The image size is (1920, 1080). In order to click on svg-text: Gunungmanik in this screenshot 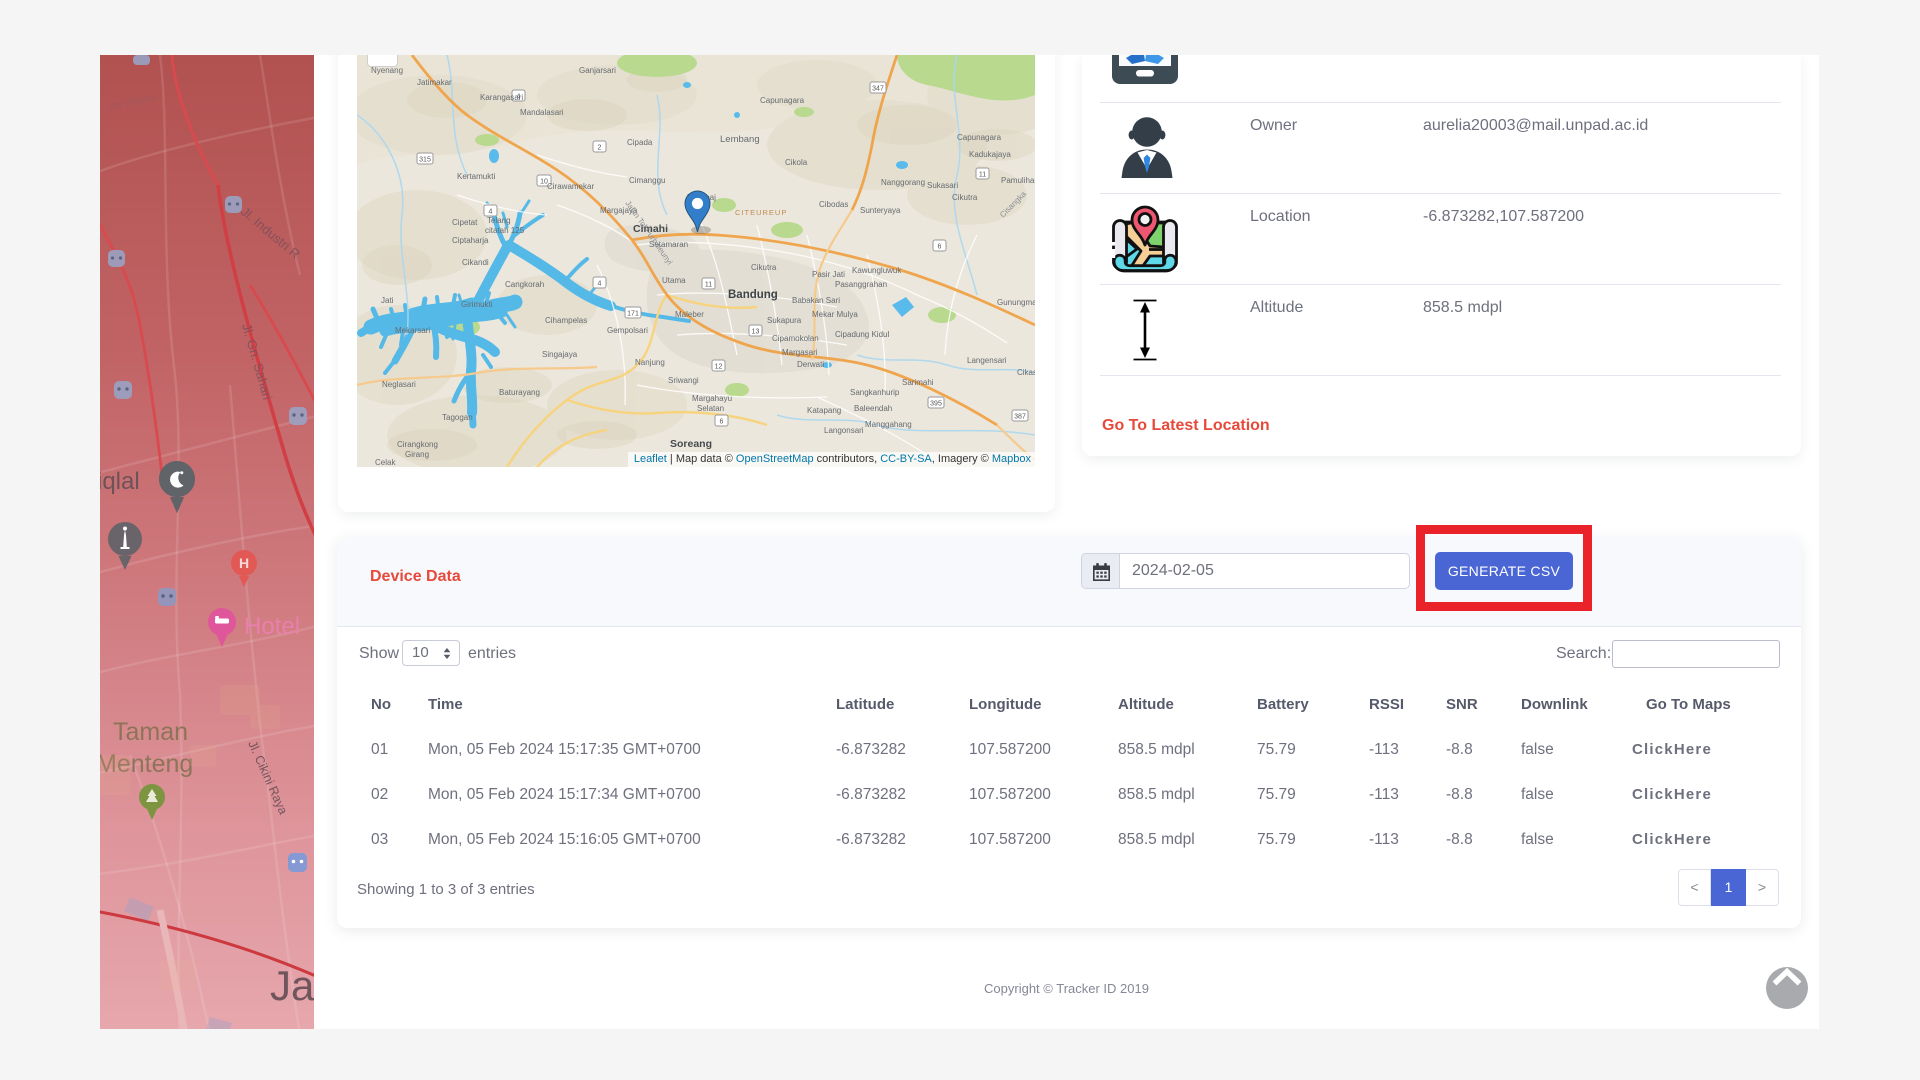, I will do `click(1016, 302)`.